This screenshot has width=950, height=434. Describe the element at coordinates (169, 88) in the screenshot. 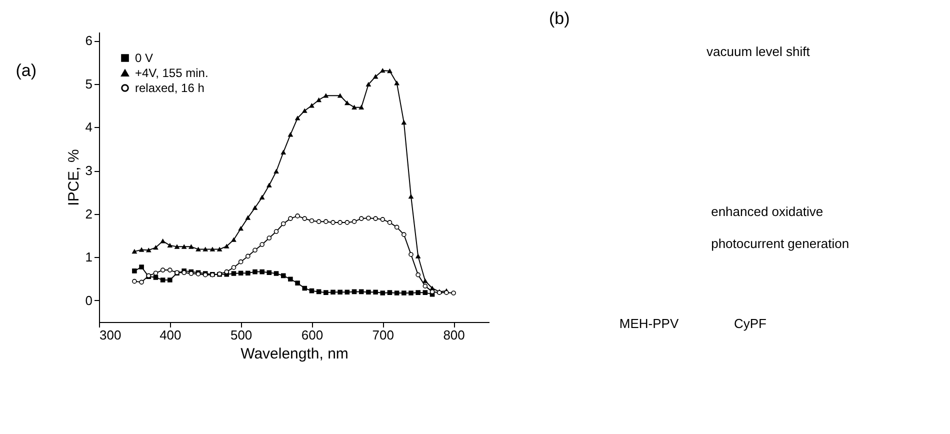

I see `legend-label: relaxed, 16 h` at that location.